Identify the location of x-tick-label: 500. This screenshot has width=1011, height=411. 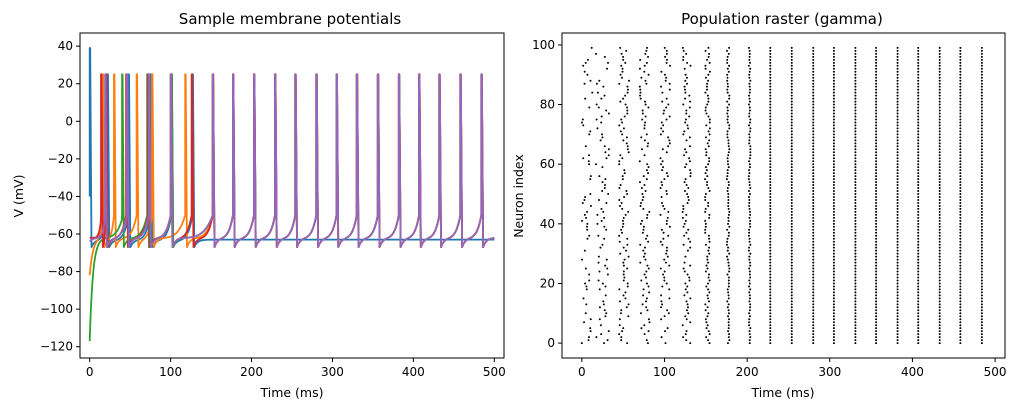
(494, 372).